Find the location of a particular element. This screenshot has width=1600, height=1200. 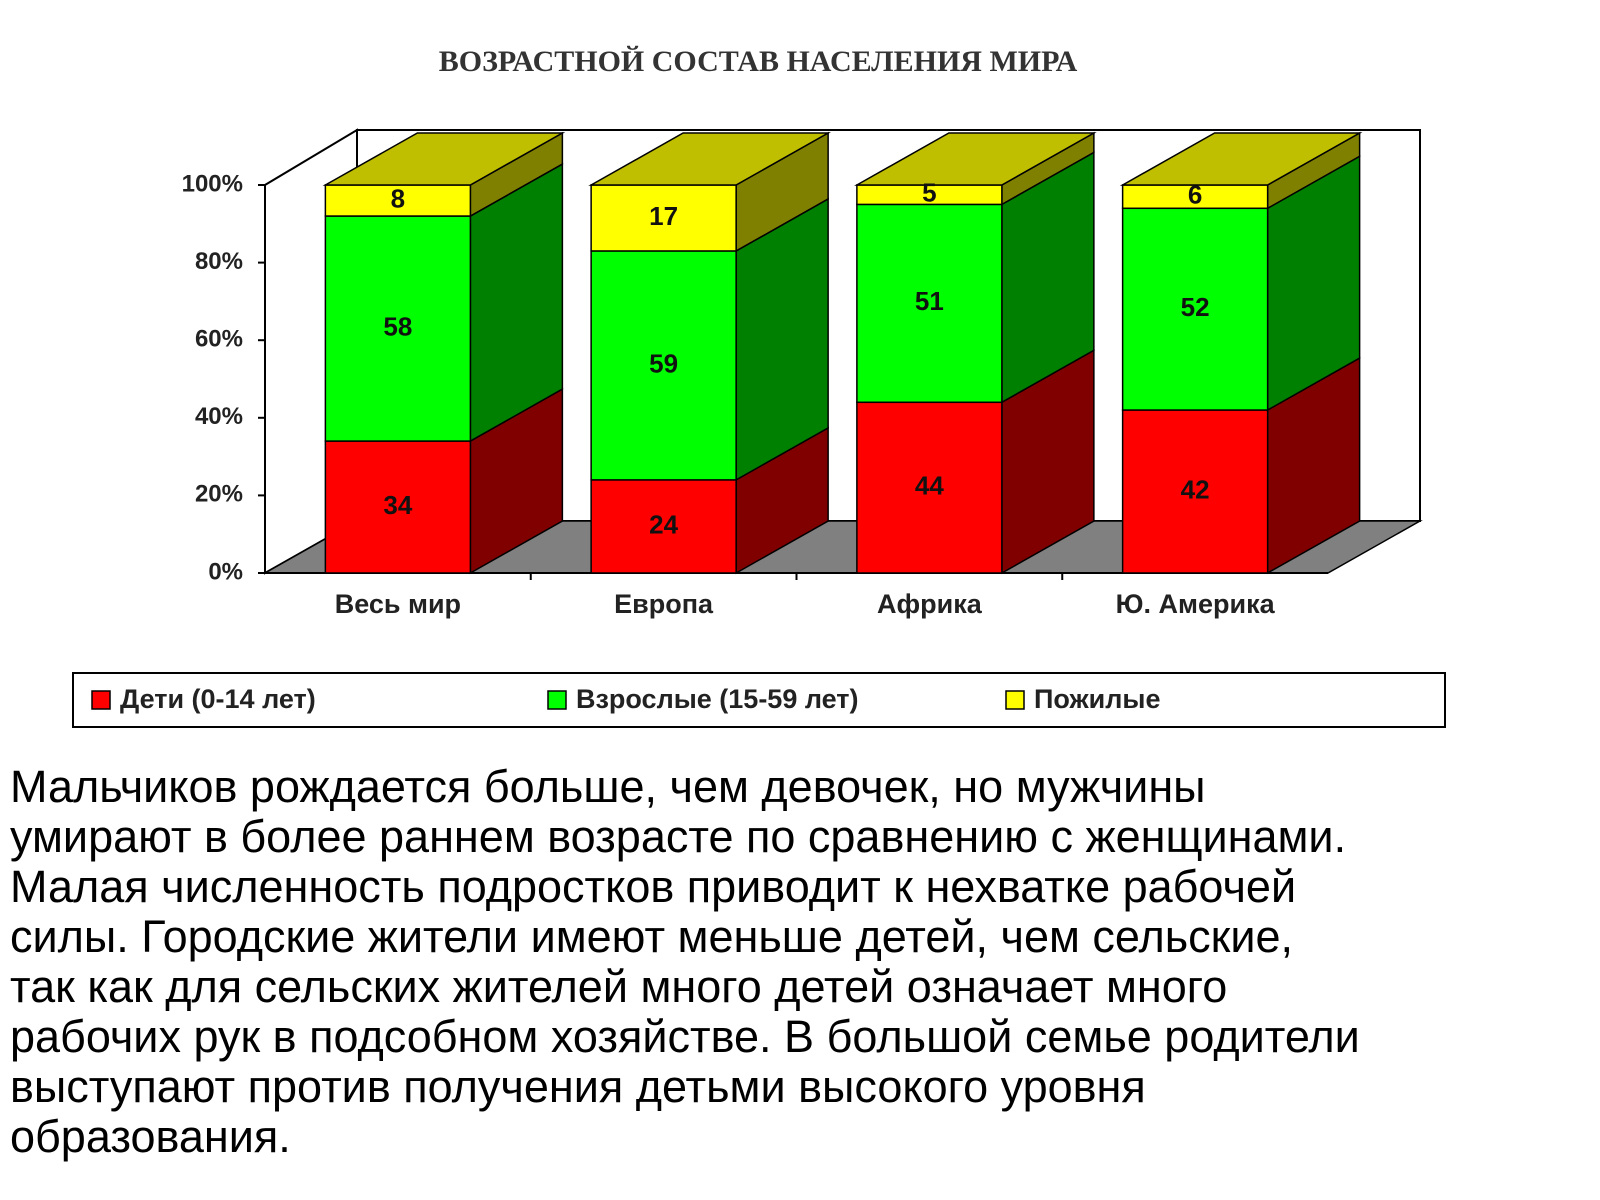

data-label: 52 is located at coordinates (1195, 307).